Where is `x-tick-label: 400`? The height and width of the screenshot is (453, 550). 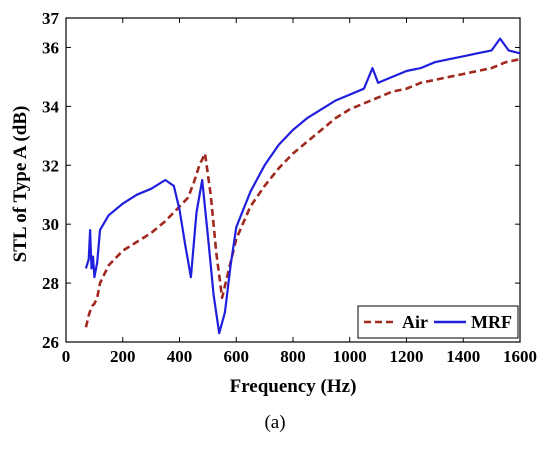 x-tick-label: 400 is located at coordinates (180, 356).